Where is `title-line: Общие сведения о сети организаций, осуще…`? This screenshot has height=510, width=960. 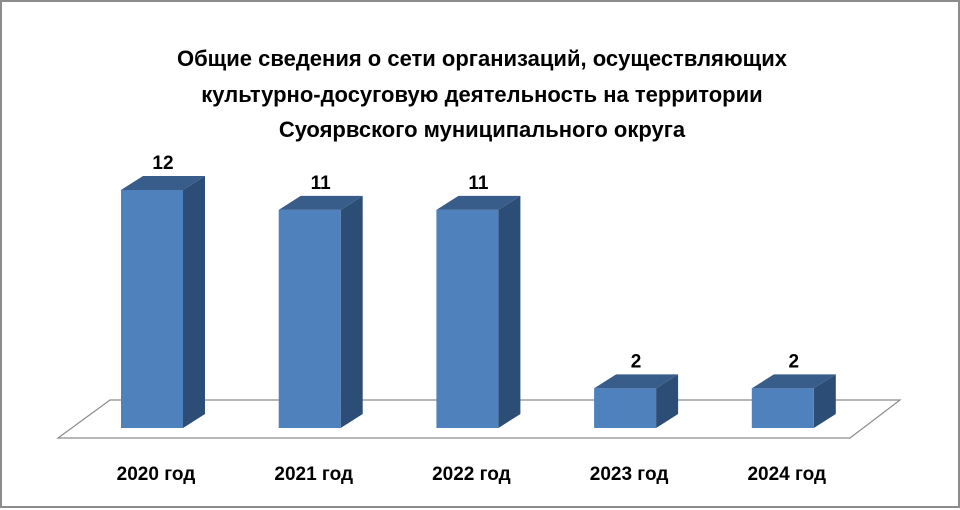 title-line: Общие сведения о сети организаций, осуще… is located at coordinates (482, 58).